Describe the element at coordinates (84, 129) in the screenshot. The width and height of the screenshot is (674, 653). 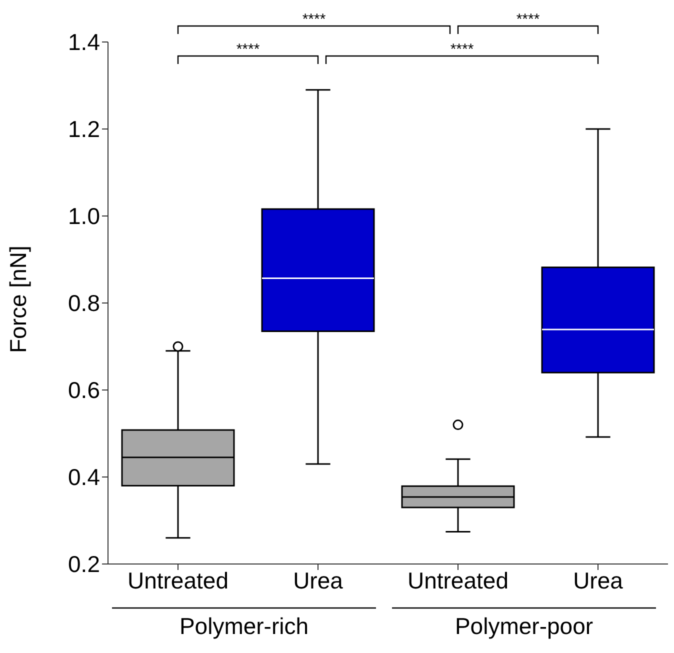
I see `y-tick-label: 1.2` at that location.